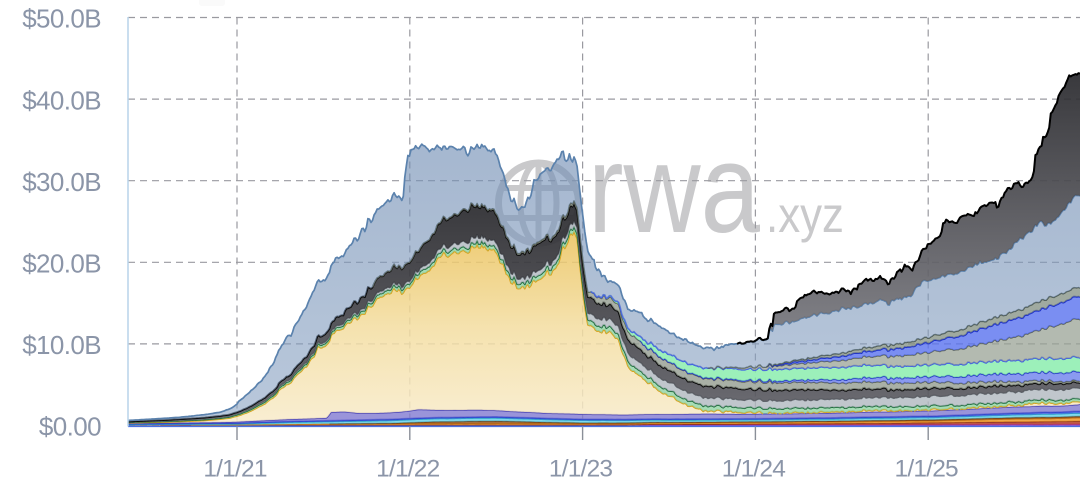 Image resolution: width=1080 pixels, height=503 pixels. What do you see at coordinates (61, 19) in the screenshot?
I see `svg-text: $50.0B` at bounding box center [61, 19].